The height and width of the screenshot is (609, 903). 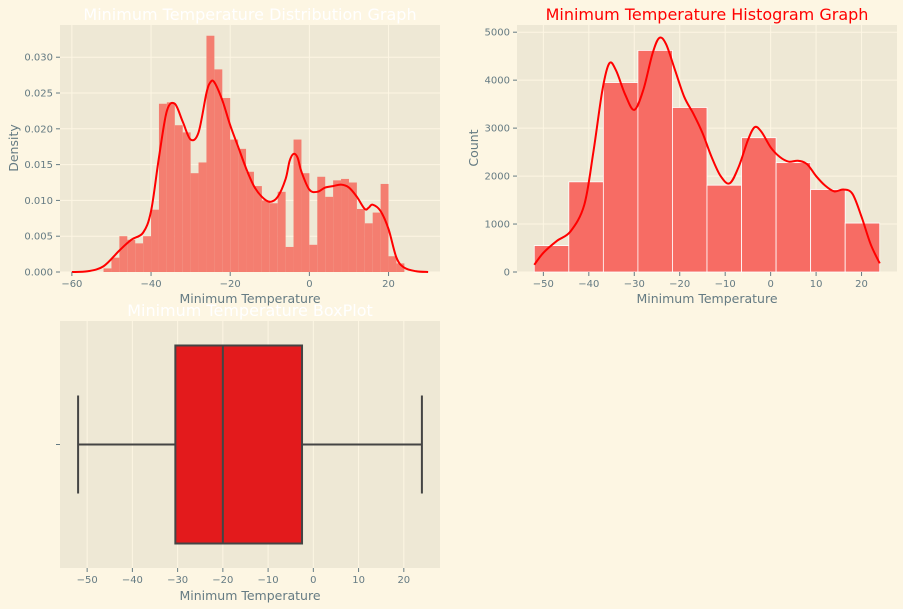 I want to click on chart-title: Minimum Temperature Histogram Graph, so click(x=707, y=14).